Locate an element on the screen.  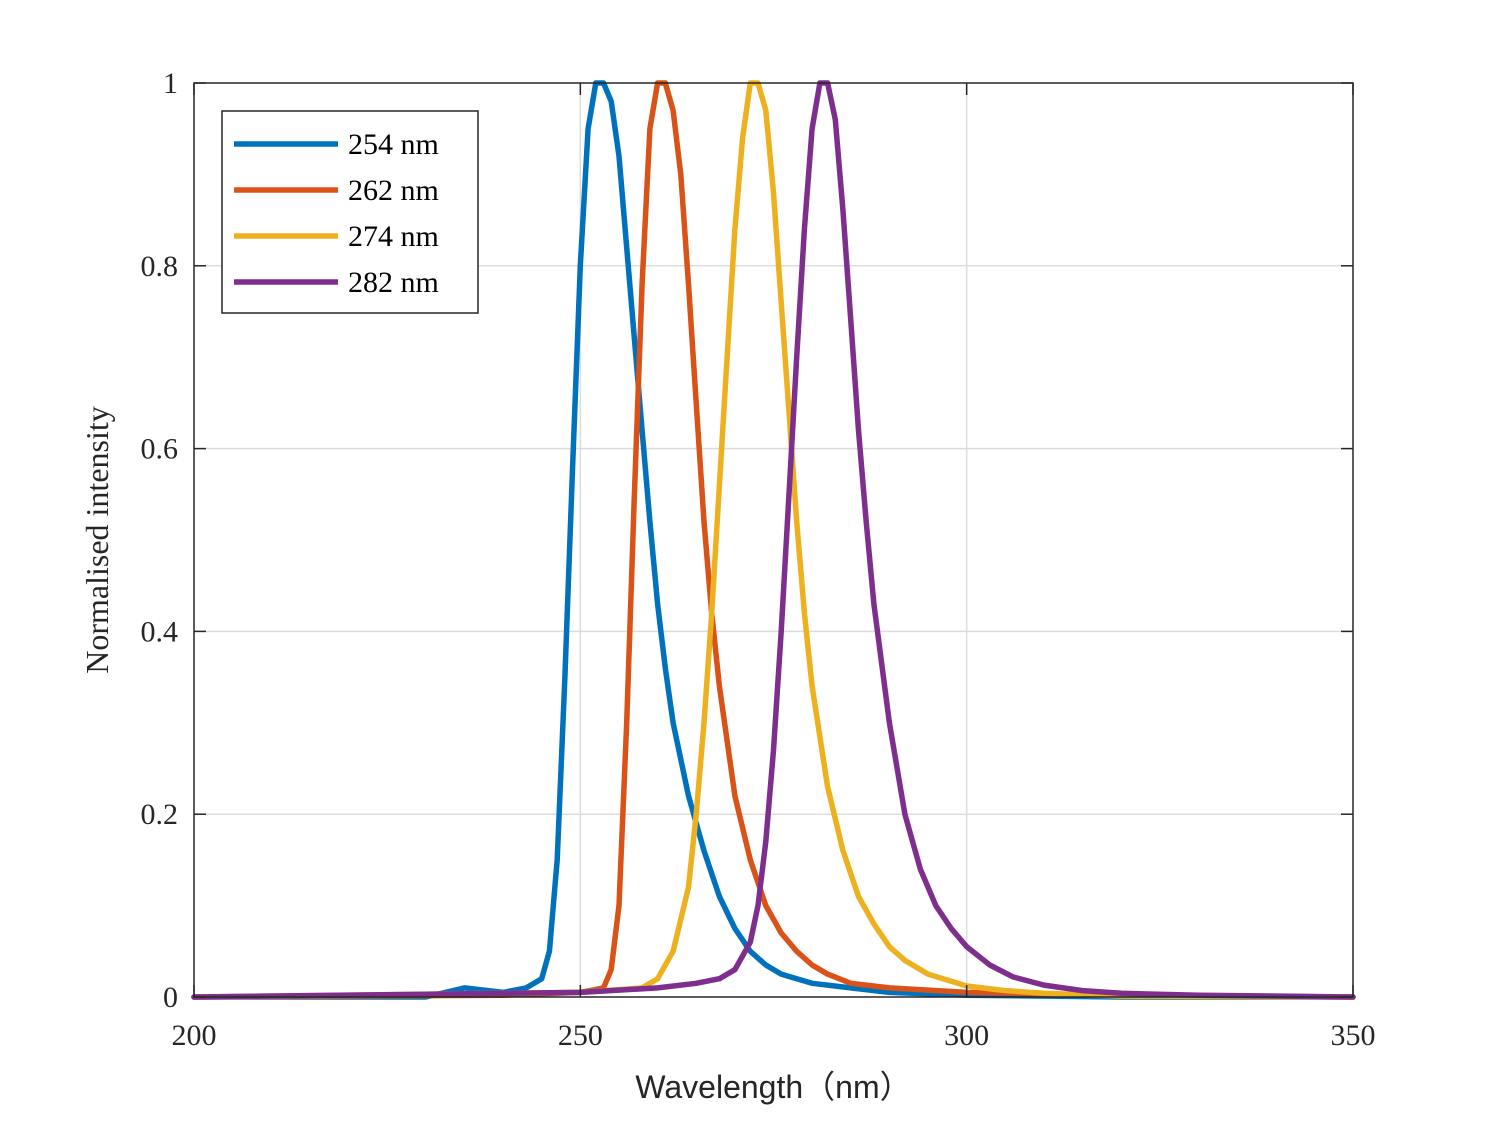
y-tick-labels: 0 0.2 0.4 0.6 0.8 1 is located at coordinates (160, 540).